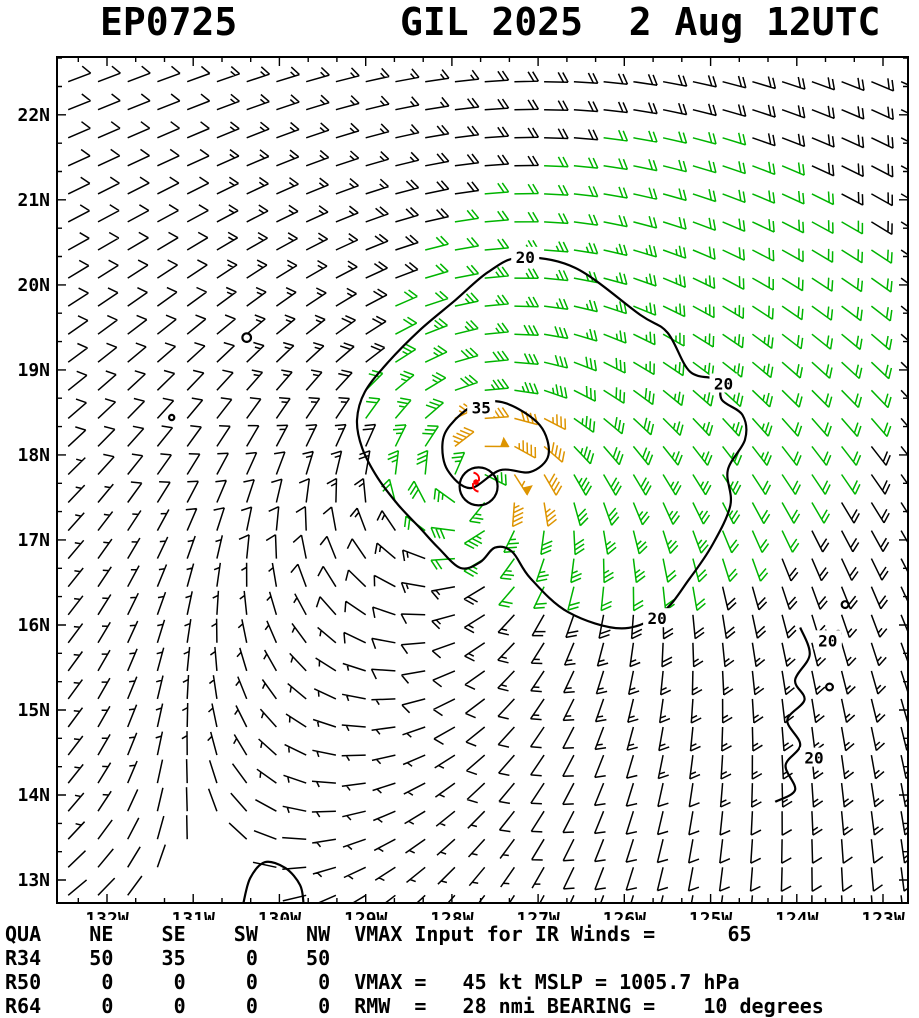 This screenshot has height=1018, width=919. What do you see at coordinates (883, 914) in the screenshot?
I see `svg-text: 123W` at bounding box center [883, 914].